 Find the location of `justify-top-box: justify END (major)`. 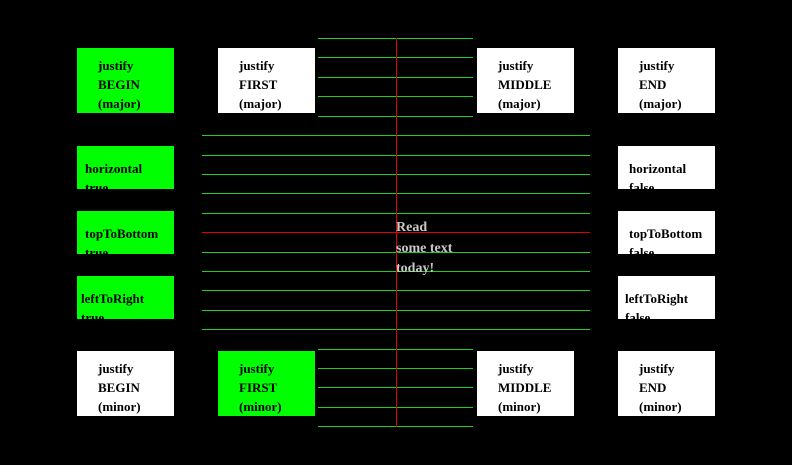

justify-top-box: justify END (major) is located at coordinates (666, 80).